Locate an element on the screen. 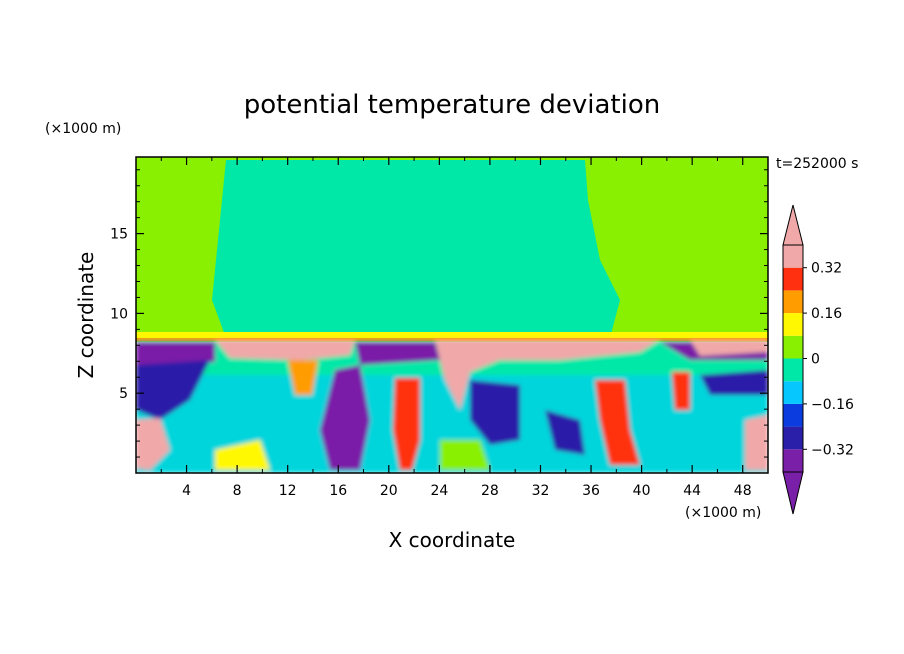 This screenshot has width=904, height=654. x-tick-label: 40 is located at coordinates (642, 491).